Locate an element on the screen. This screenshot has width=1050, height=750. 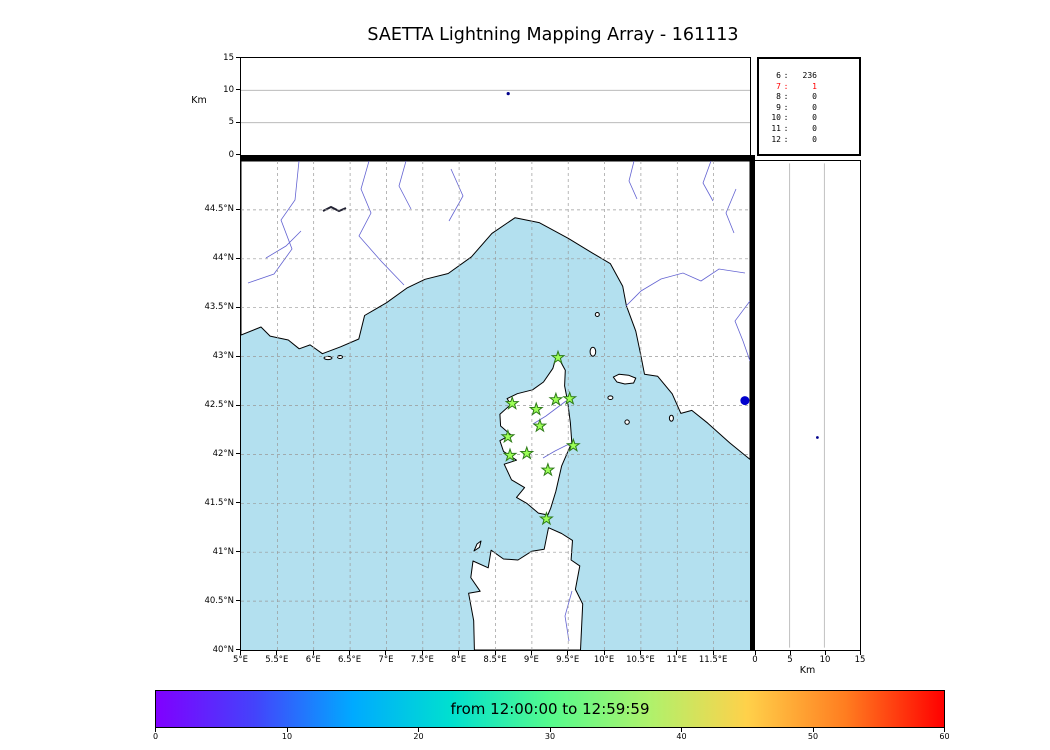
station-counts-panel: 6: 236 7: 1 8: 0 9: 0 10: 0 11: 0 12: 0 is located at coordinates (809, 106).